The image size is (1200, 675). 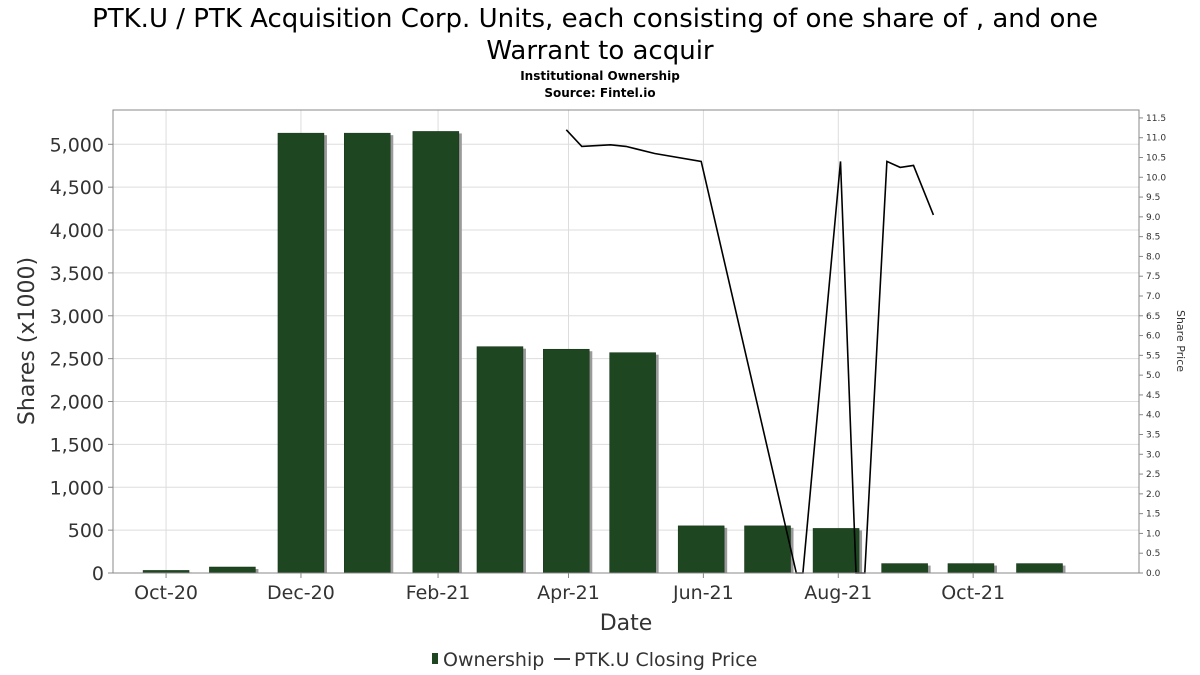 What do you see at coordinates (1153, 495) in the screenshot?
I see `right-tick-label: 2.0` at bounding box center [1153, 495].